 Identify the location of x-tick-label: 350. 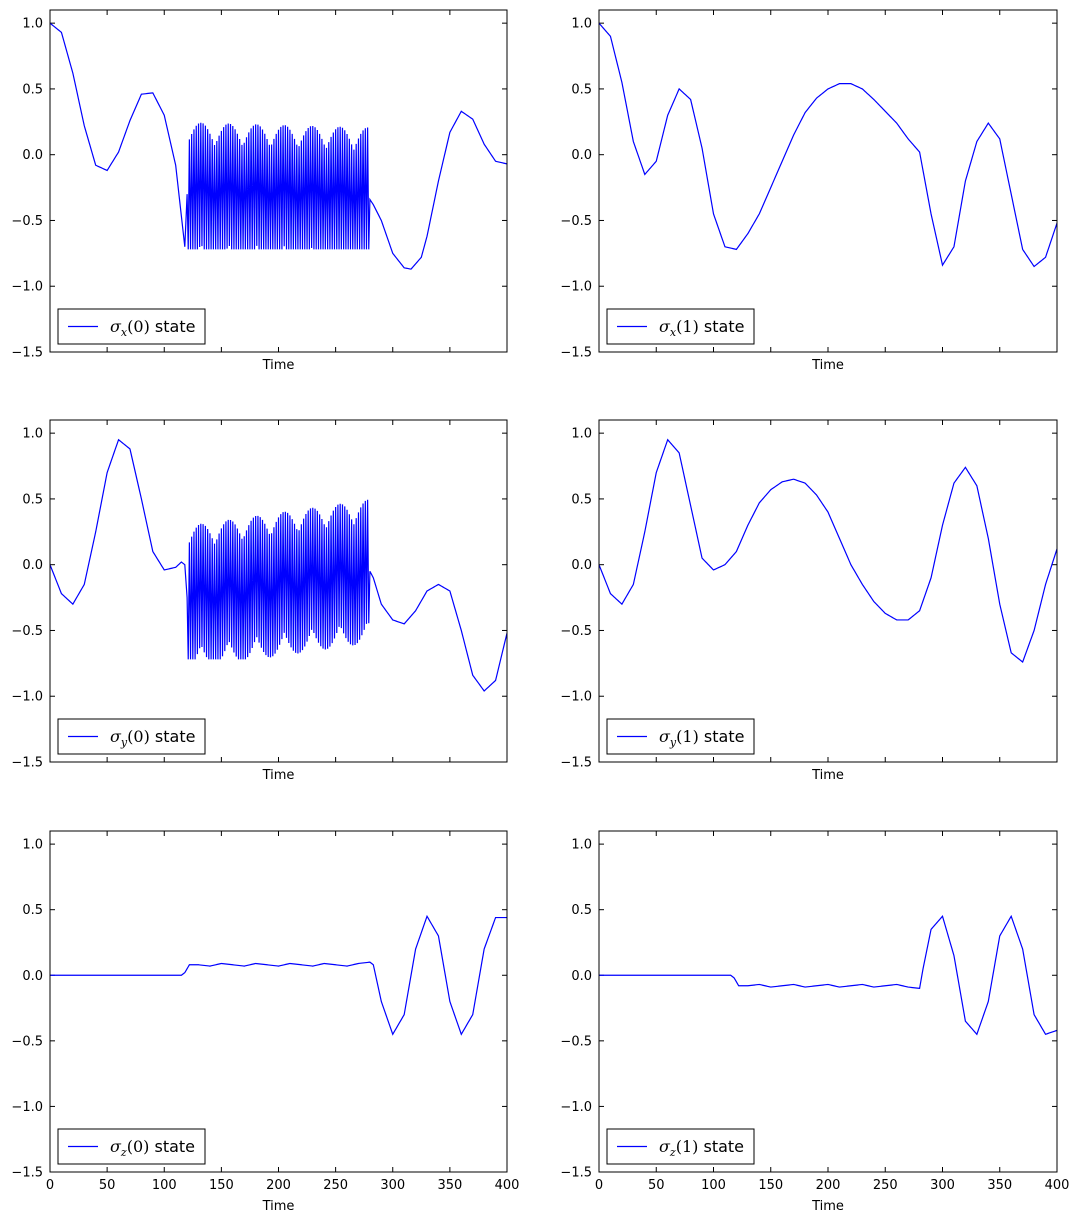
(999, 1185).